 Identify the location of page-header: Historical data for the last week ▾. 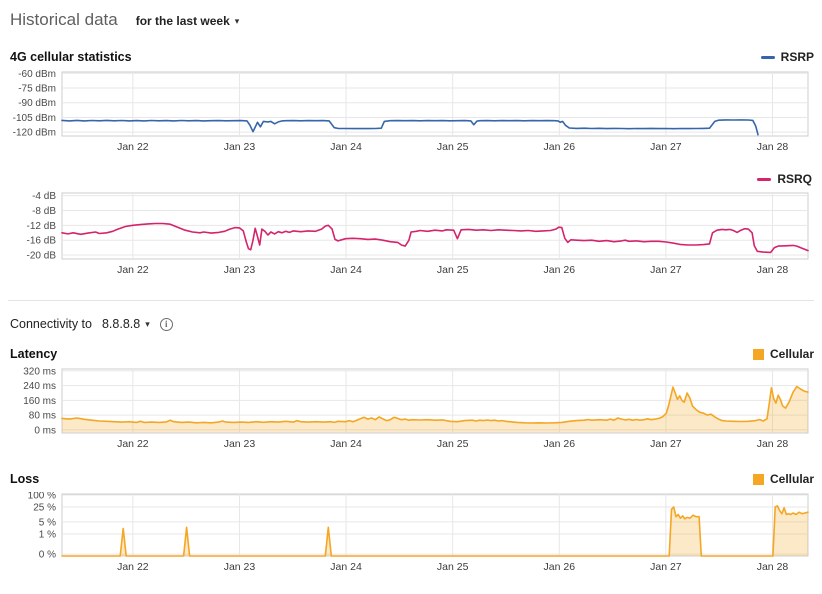
(411, 20).